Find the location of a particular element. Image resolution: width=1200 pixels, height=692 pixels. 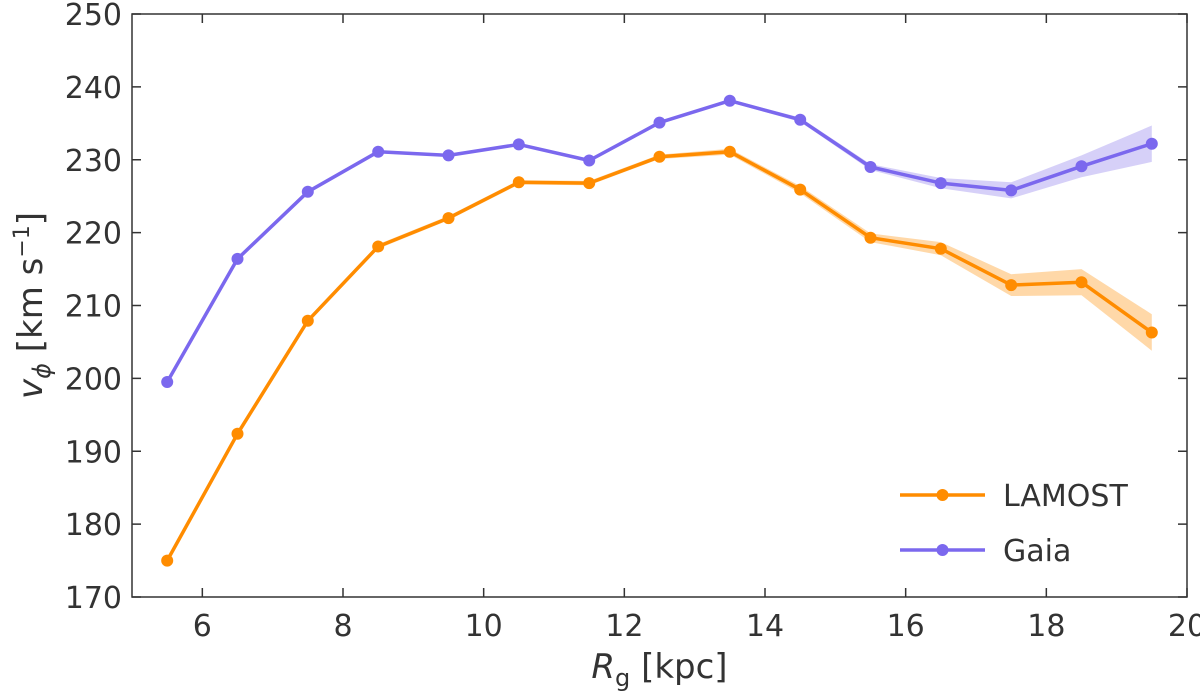

y-tick-label: 180 is located at coordinates (93, 525).